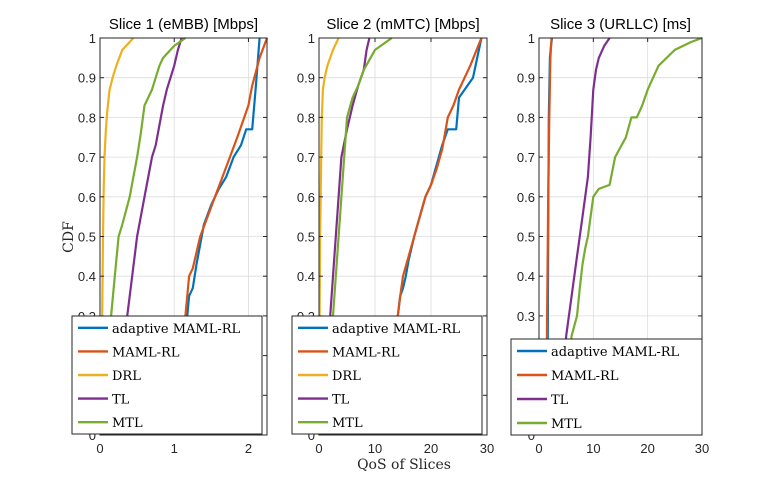 This screenshot has width=777, height=487. I want to click on series-line-drl, so click(117, 236).